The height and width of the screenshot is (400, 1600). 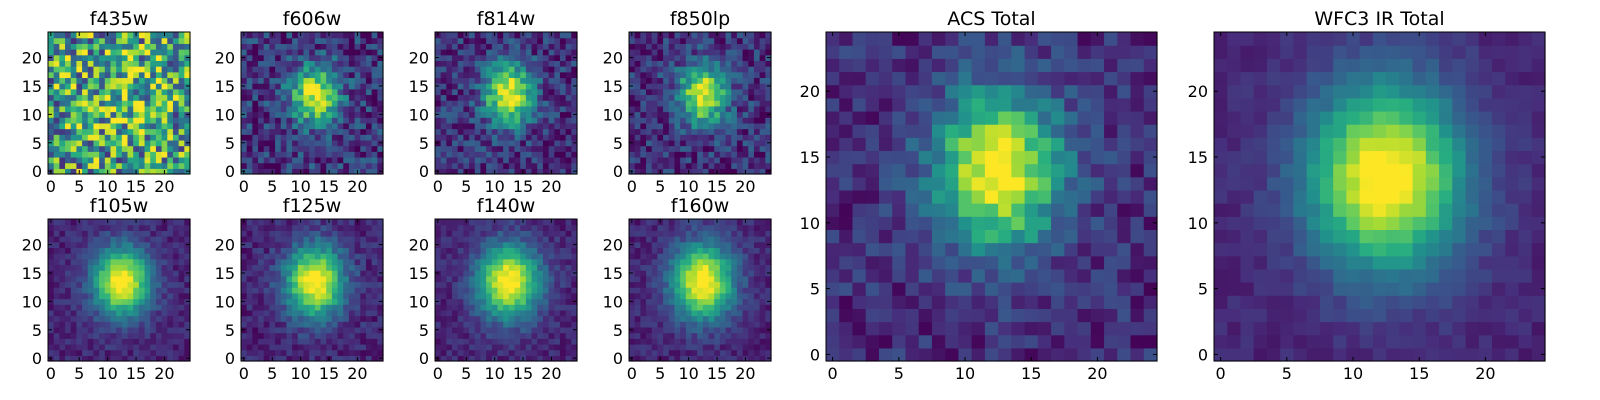 I want to click on y-tick-label: 10, so click(x=32, y=301).